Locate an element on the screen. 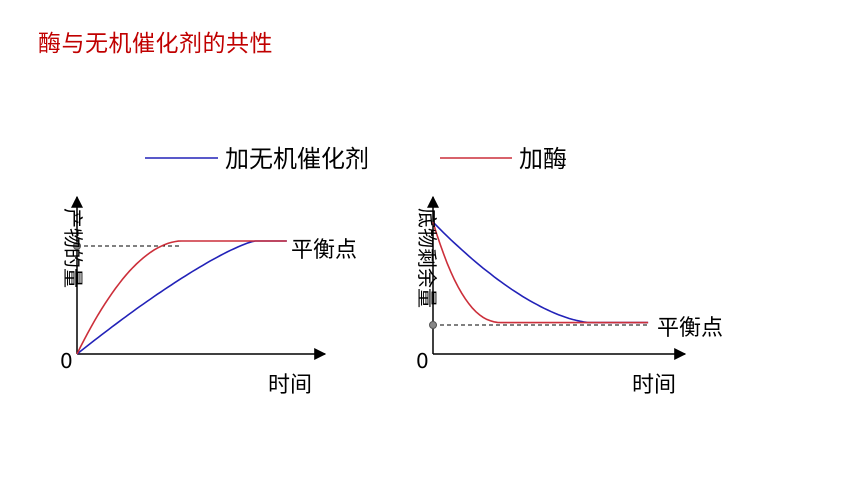 Image resolution: width=860 pixels, height=484 pixels. y-axis-label: 底物剩余量 is located at coordinates (427, 258).